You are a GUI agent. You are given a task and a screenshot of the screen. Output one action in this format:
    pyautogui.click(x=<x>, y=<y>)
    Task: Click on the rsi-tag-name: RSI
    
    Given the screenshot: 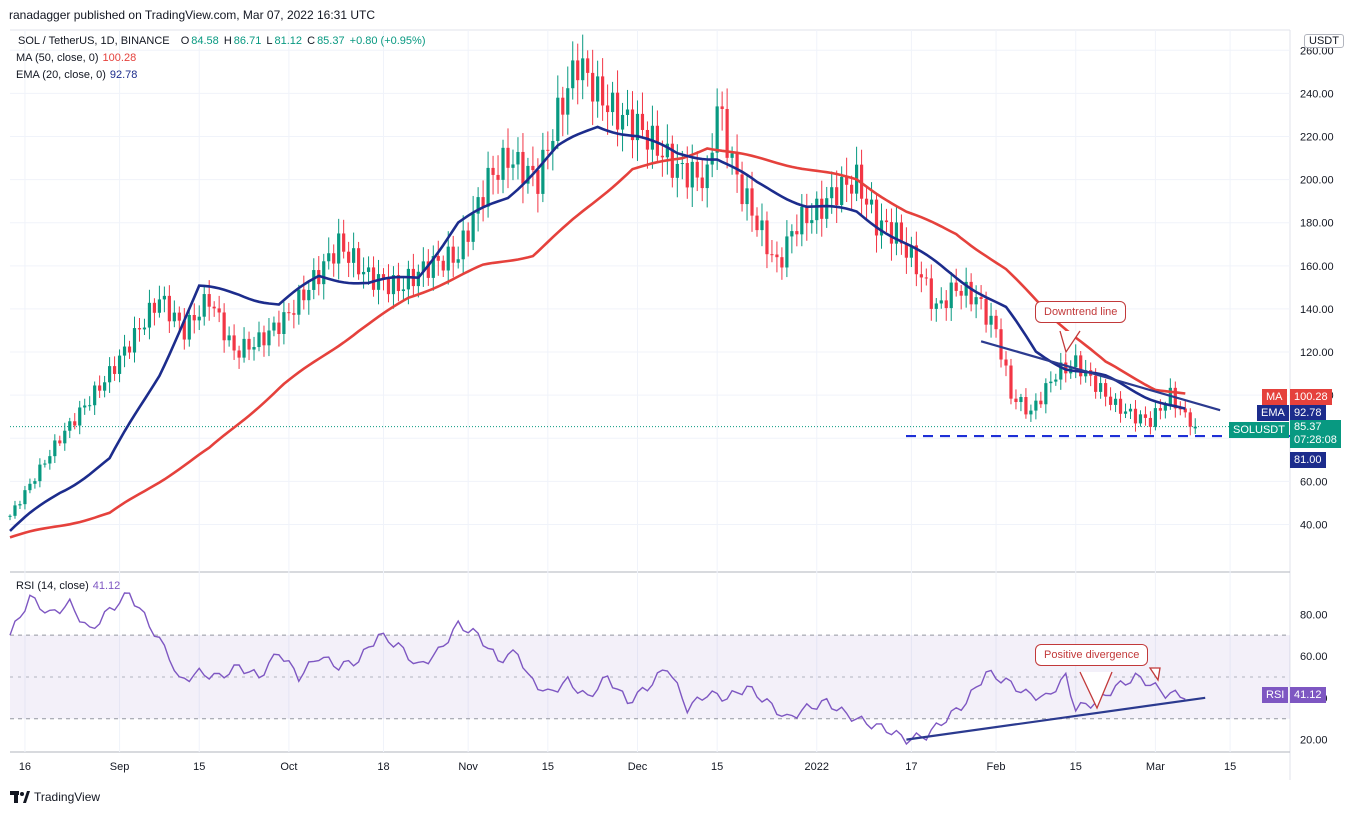 What is the action you would take?
    pyautogui.click(x=1275, y=695)
    